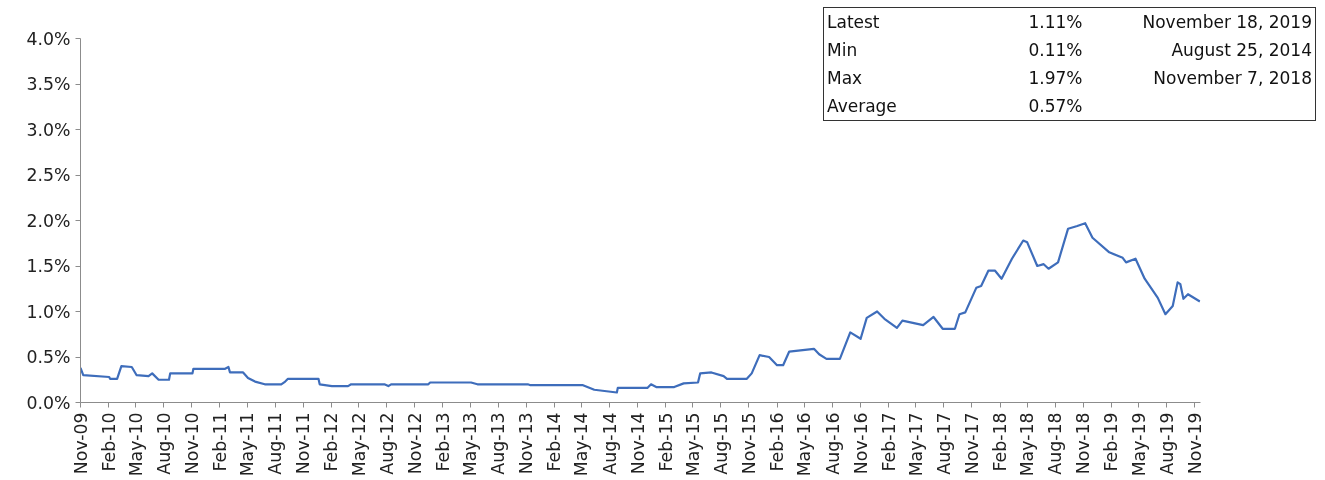 Image resolution: width=1325 pixels, height=480 pixels. What do you see at coordinates (331, 442) in the screenshot?
I see `x-tick-label: Feb-12` at bounding box center [331, 442].